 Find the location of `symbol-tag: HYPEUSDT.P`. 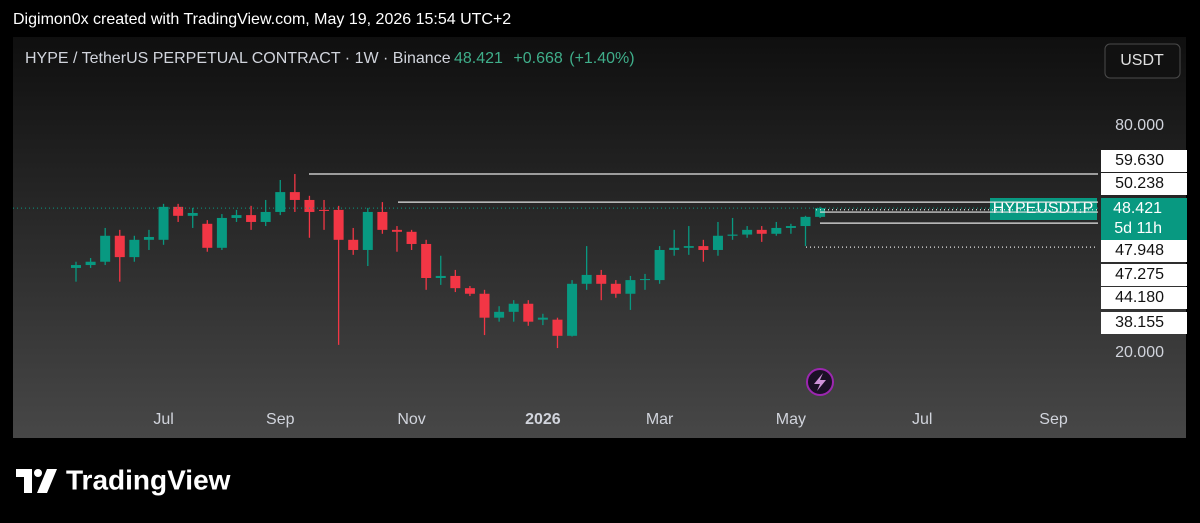

symbol-tag: HYPEUSDT.P is located at coordinates (1043, 208).